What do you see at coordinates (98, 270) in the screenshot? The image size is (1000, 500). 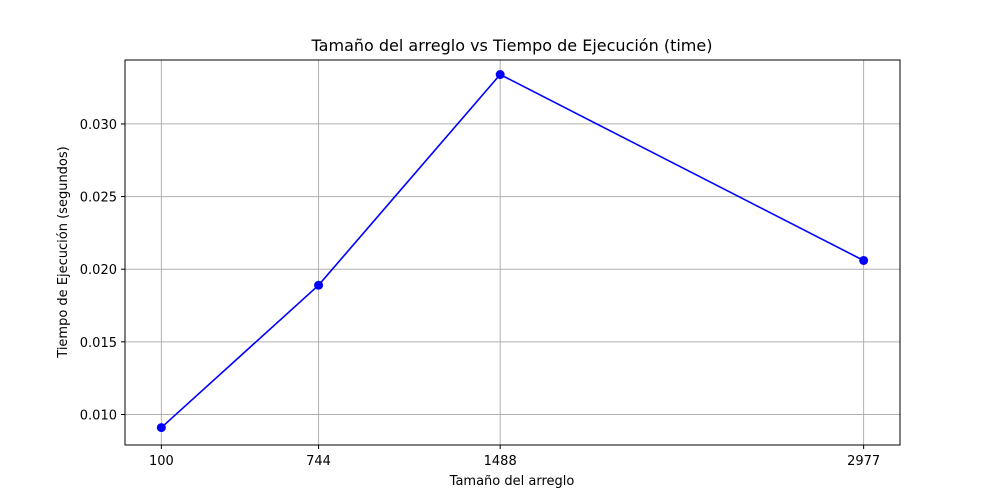 I see `y-tick-label: 0.020` at bounding box center [98, 270].